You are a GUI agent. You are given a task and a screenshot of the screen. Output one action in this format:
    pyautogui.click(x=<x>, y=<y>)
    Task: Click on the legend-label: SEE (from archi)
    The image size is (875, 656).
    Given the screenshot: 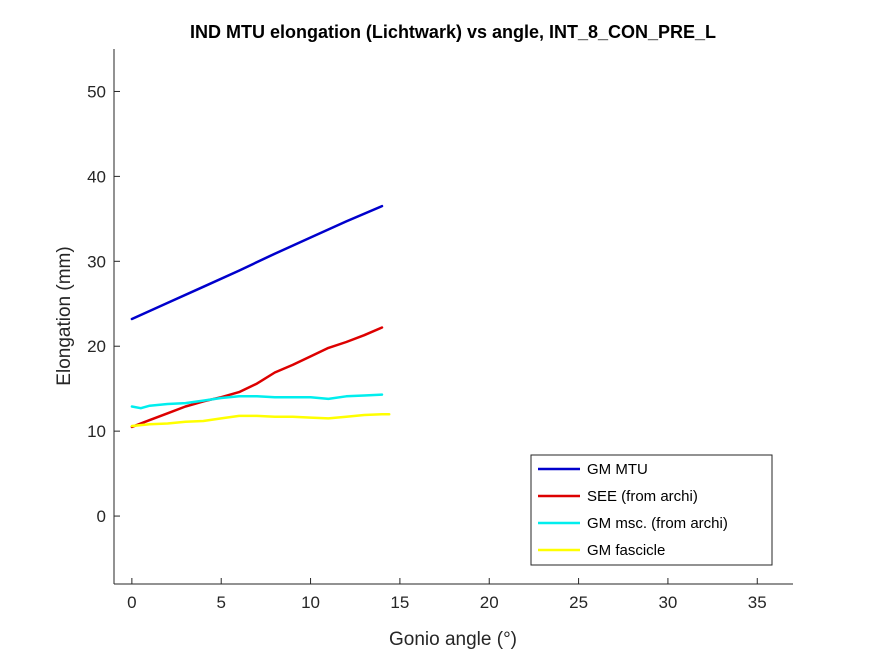 What is the action you would take?
    pyautogui.click(x=642, y=496)
    